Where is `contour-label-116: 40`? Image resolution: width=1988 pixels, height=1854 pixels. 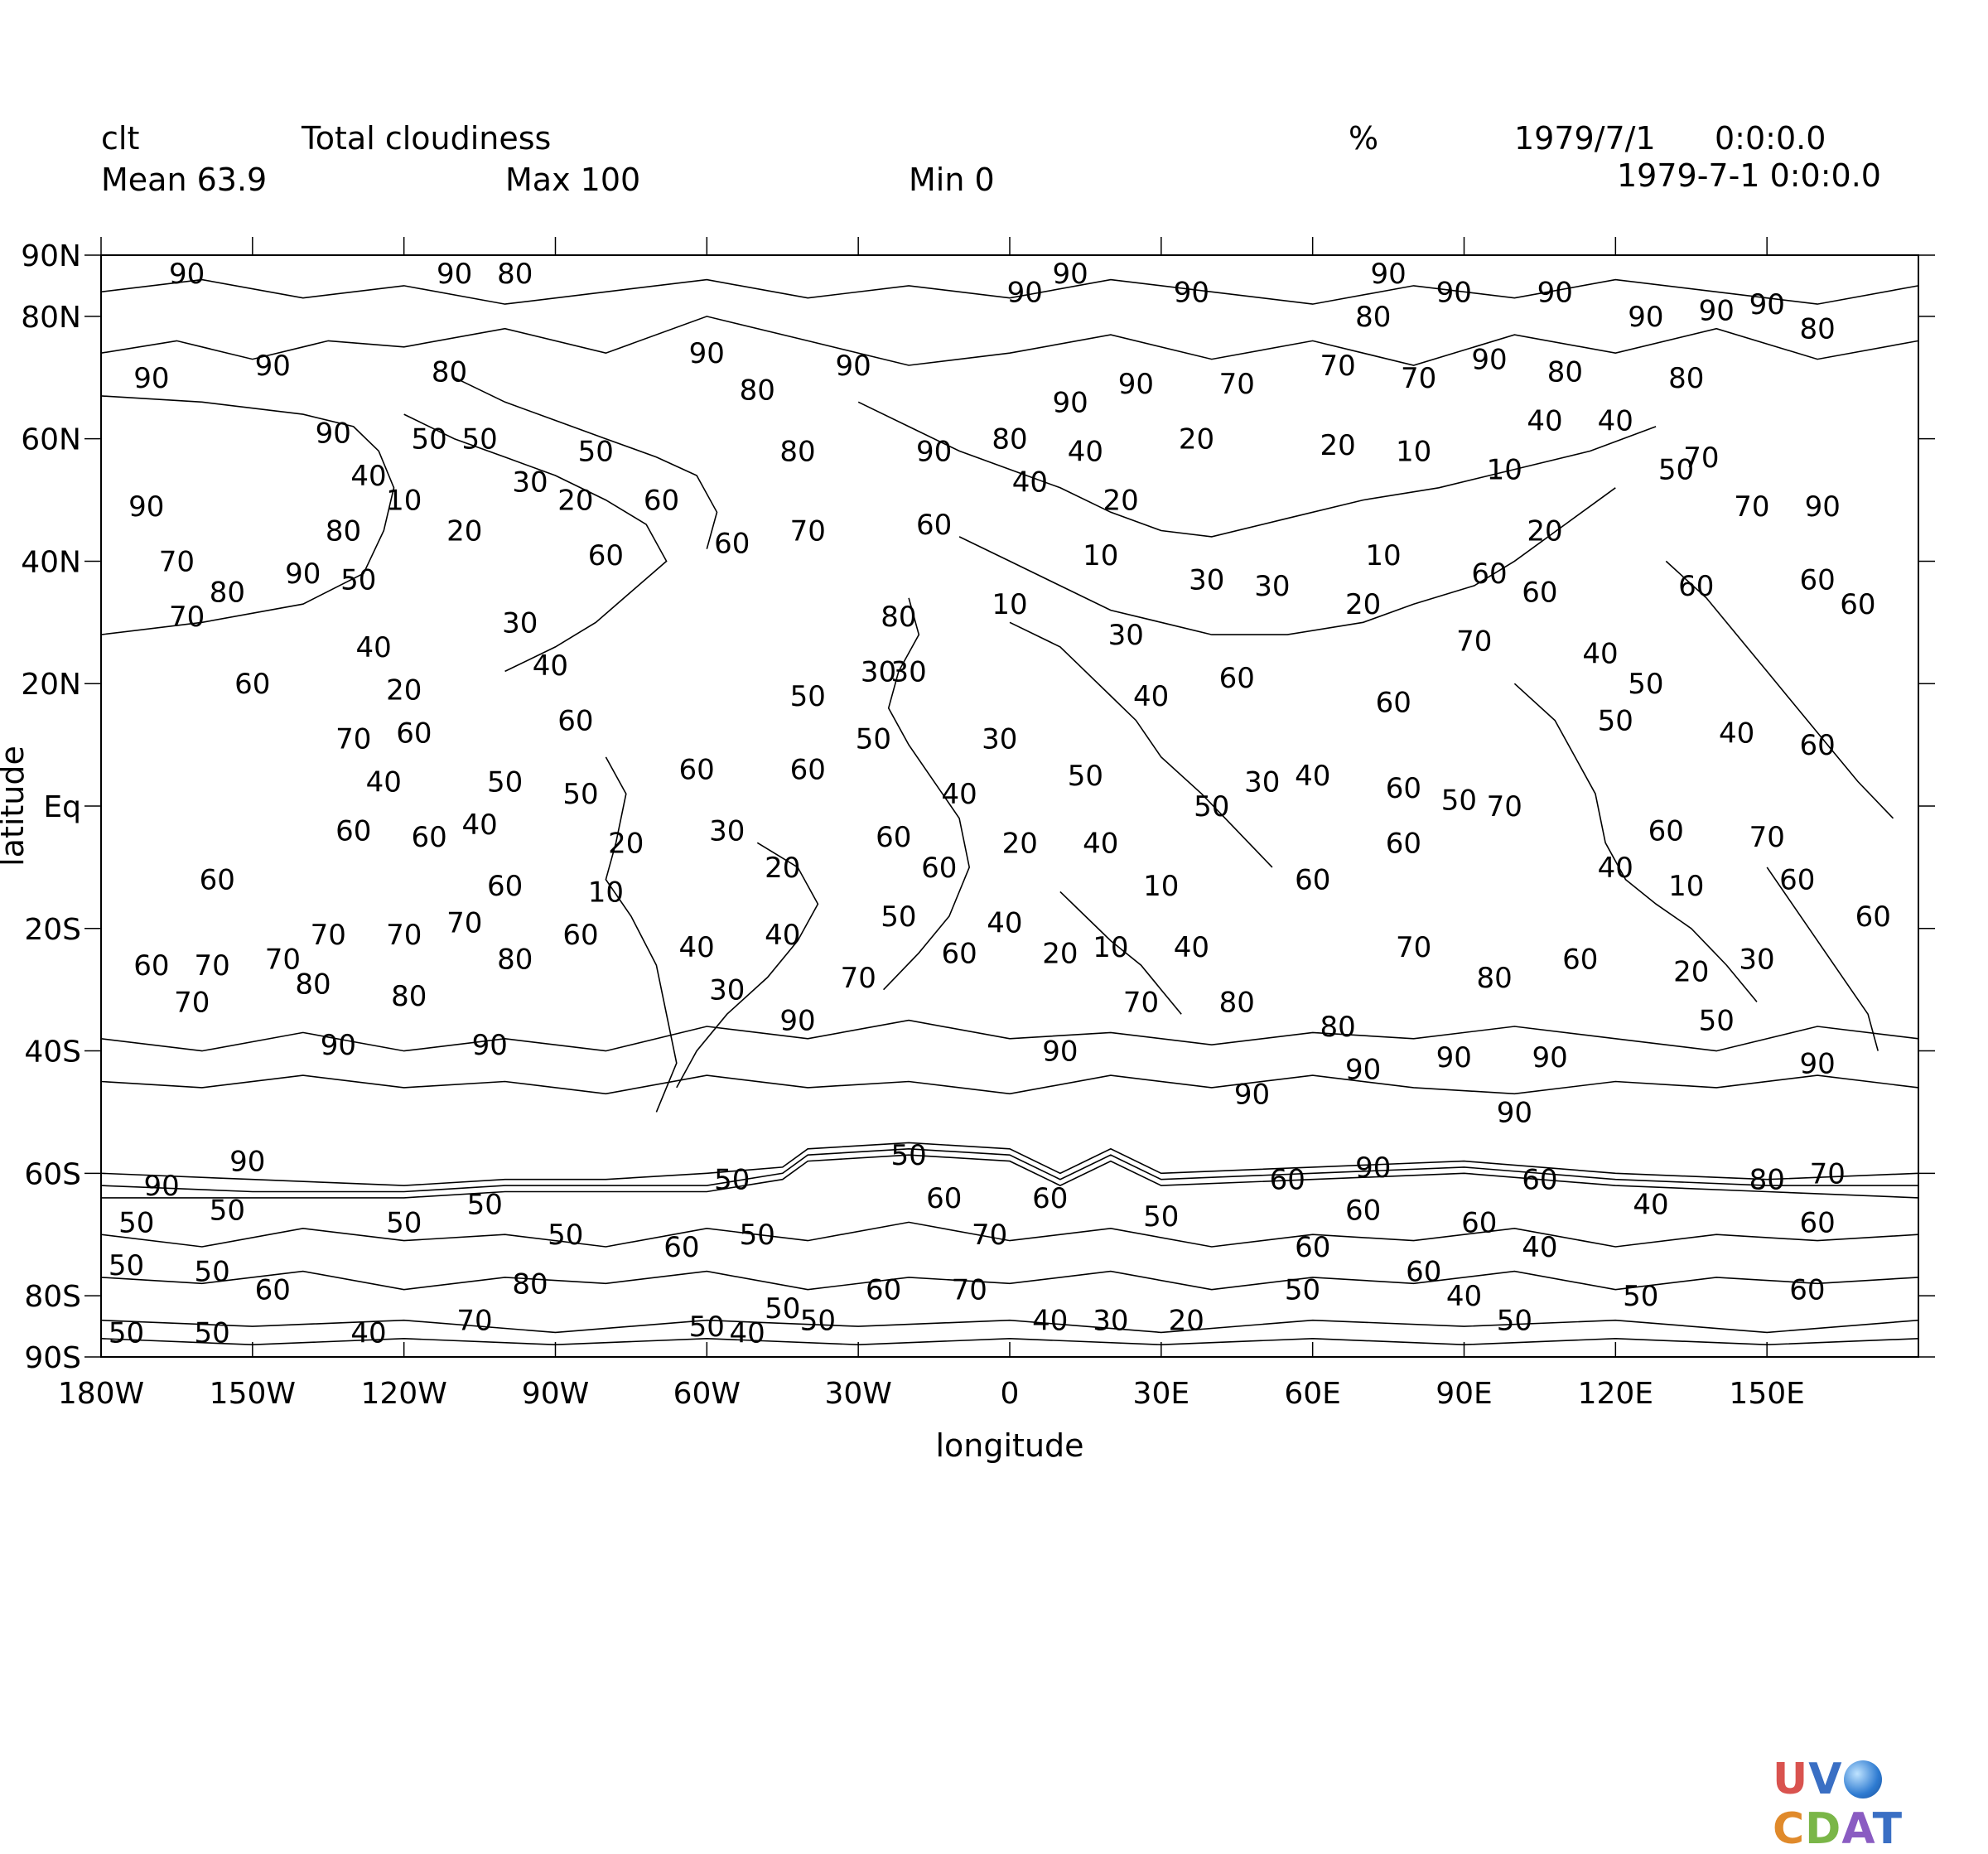
contour-label-116: 40 is located at coordinates (479, 825).